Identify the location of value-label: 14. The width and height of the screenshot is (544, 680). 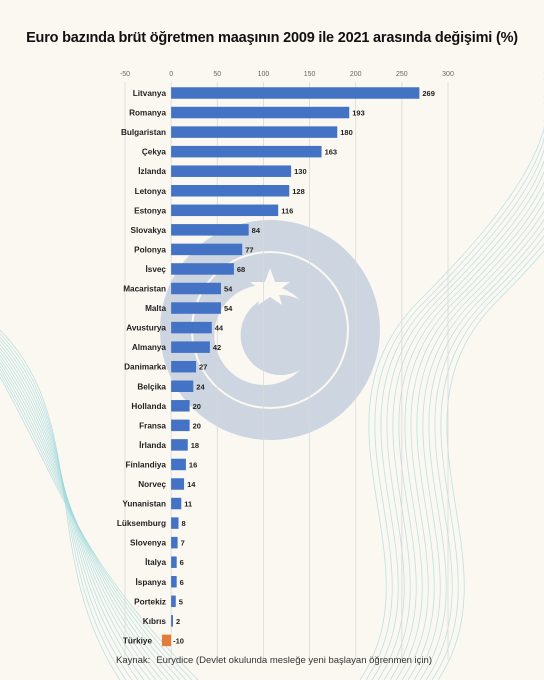
(191, 484).